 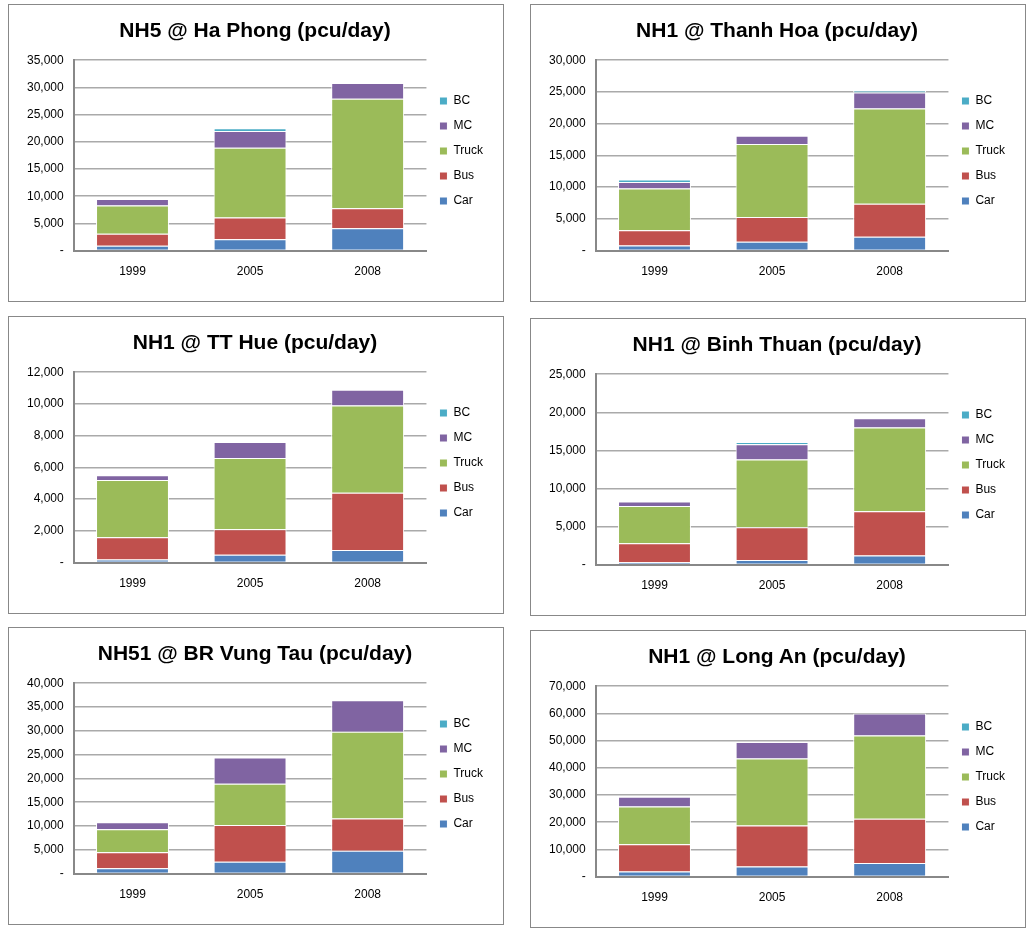 I want to click on chart-title: NH1 @ Binh Thuan (pcu/day), so click(x=777, y=344).